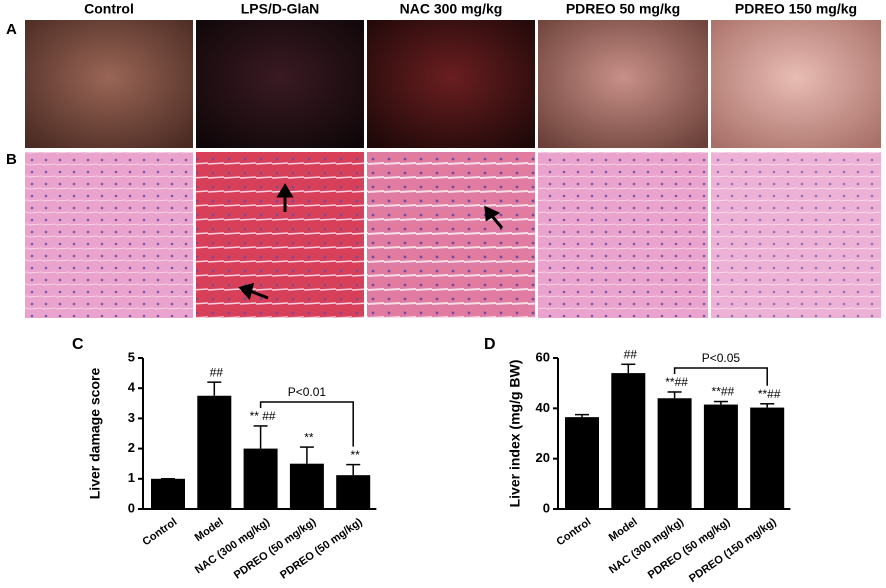 The height and width of the screenshot is (588, 886). What do you see at coordinates (623, 9) in the screenshot?
I see `column-label: PDREO 50 mg/kg` at bounding box center [623, 9].